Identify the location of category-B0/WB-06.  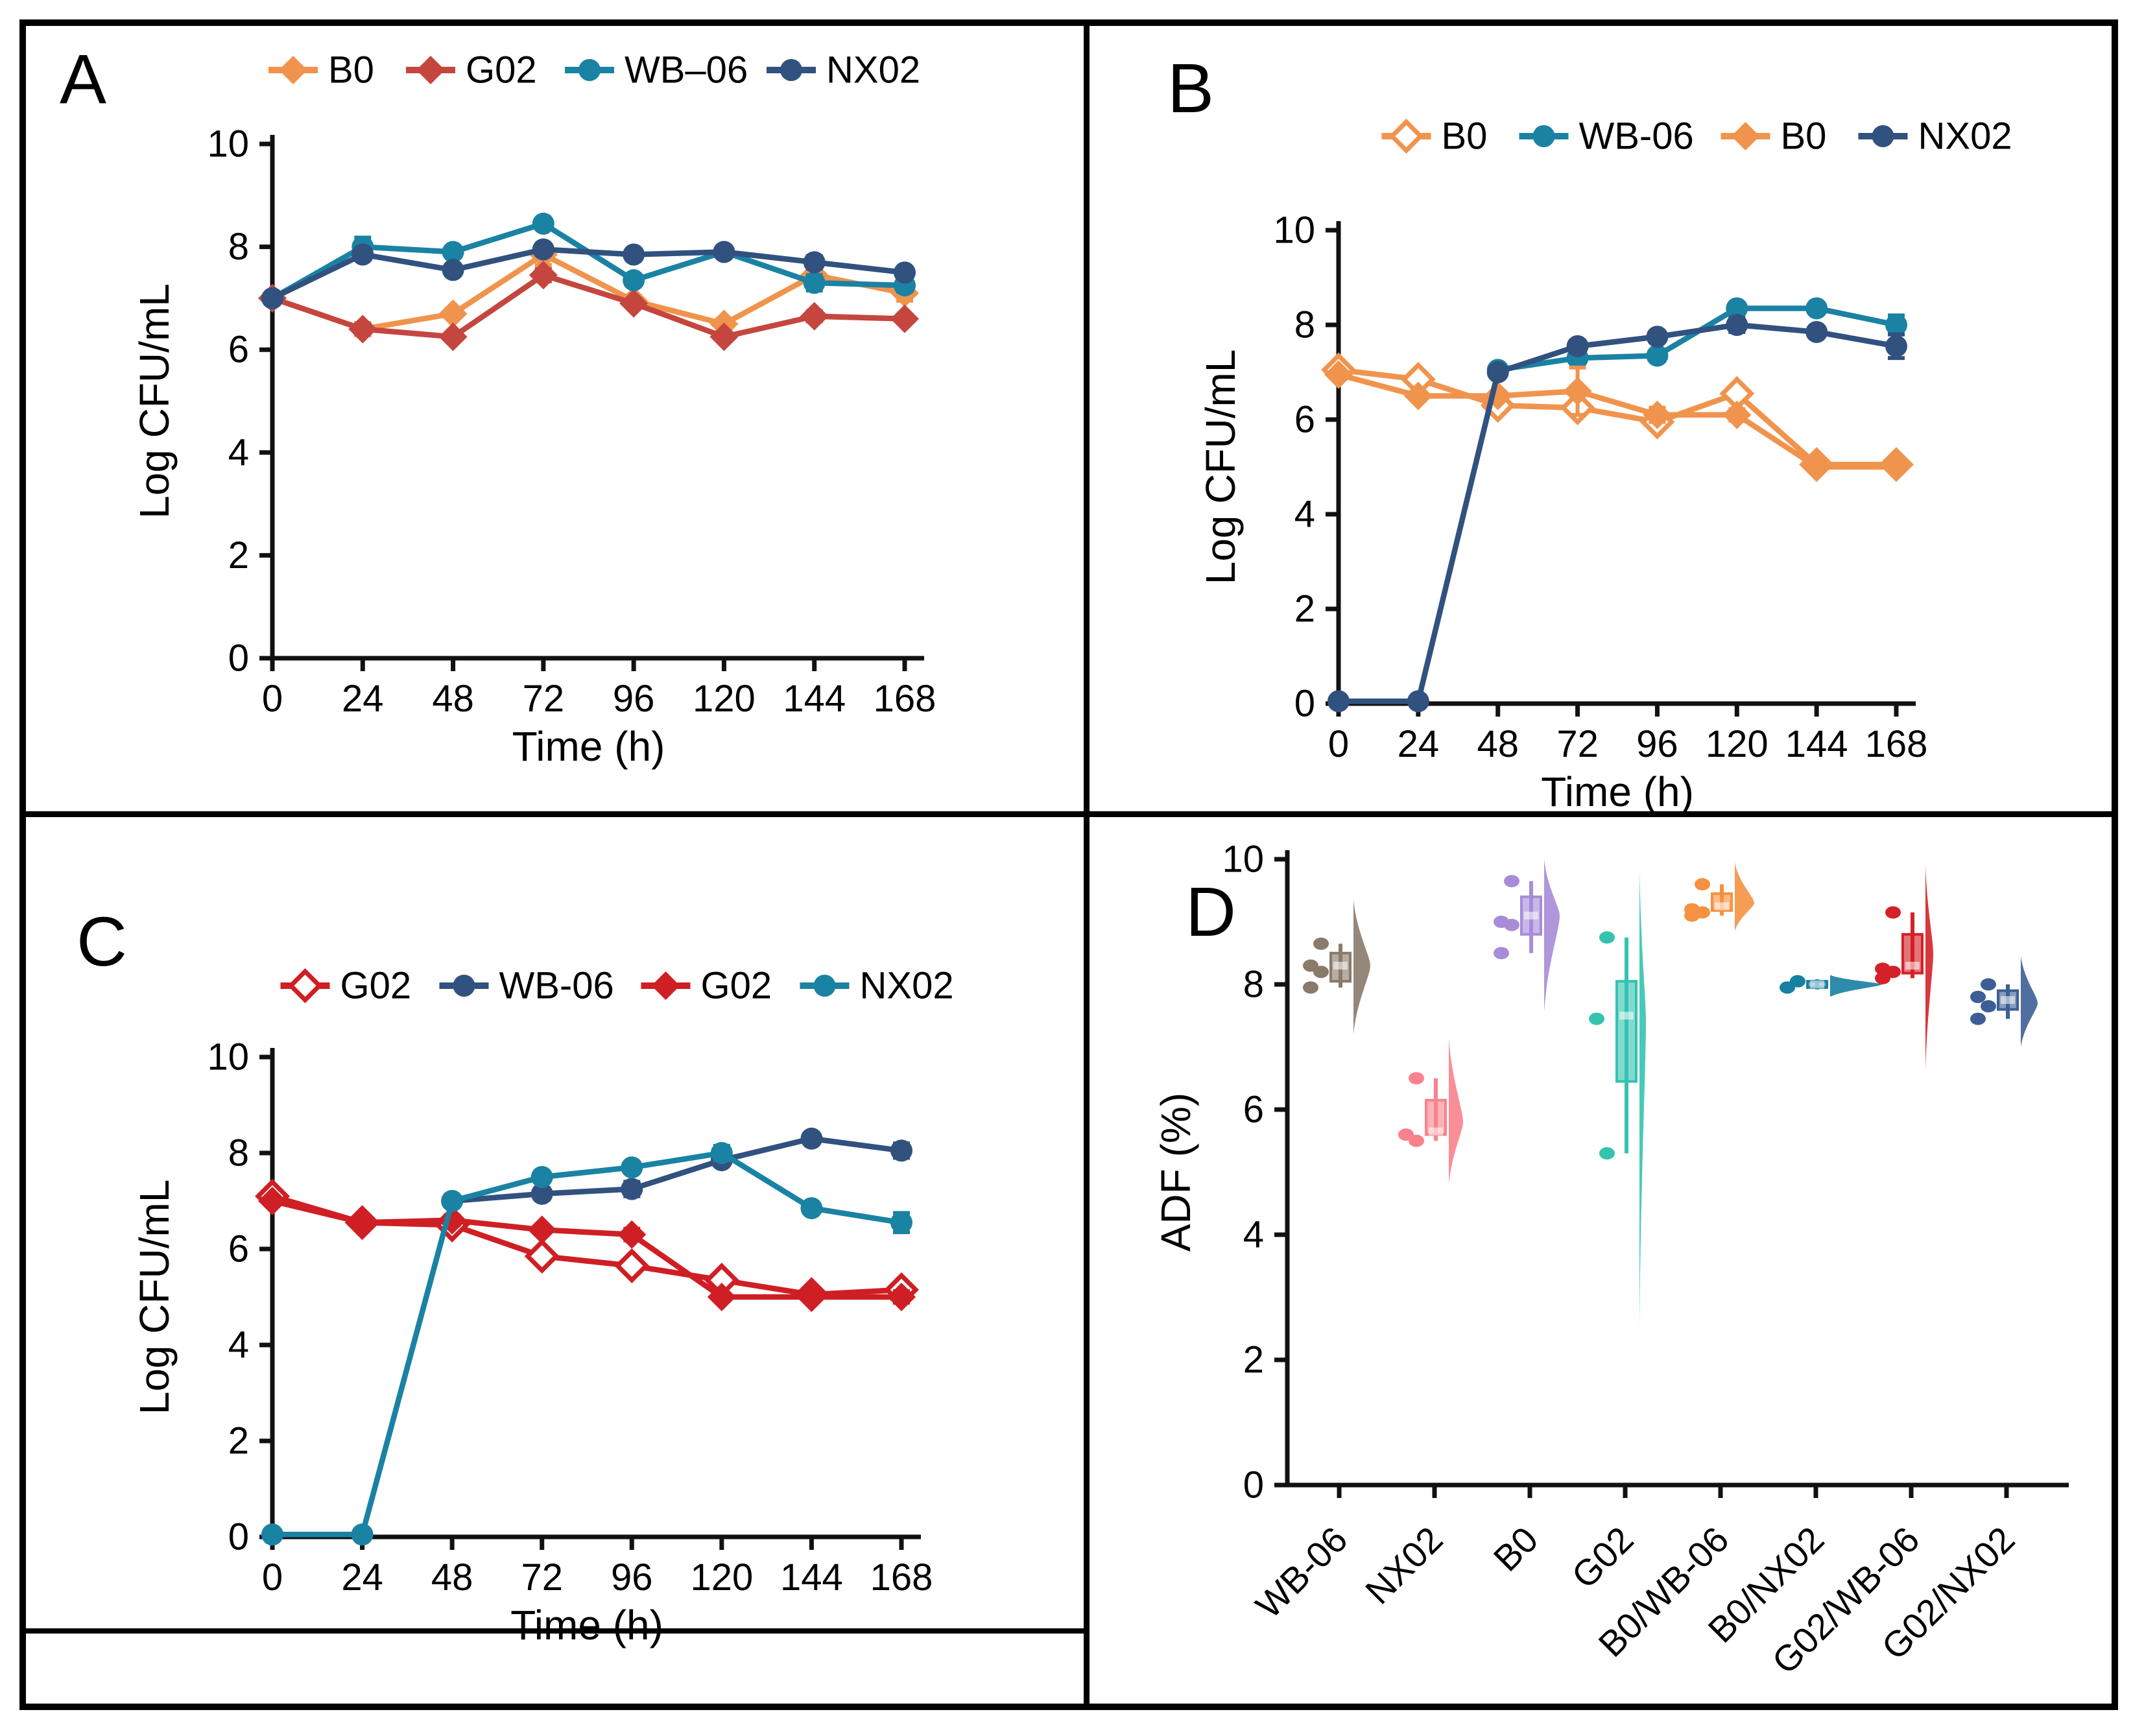
(1719, 896).